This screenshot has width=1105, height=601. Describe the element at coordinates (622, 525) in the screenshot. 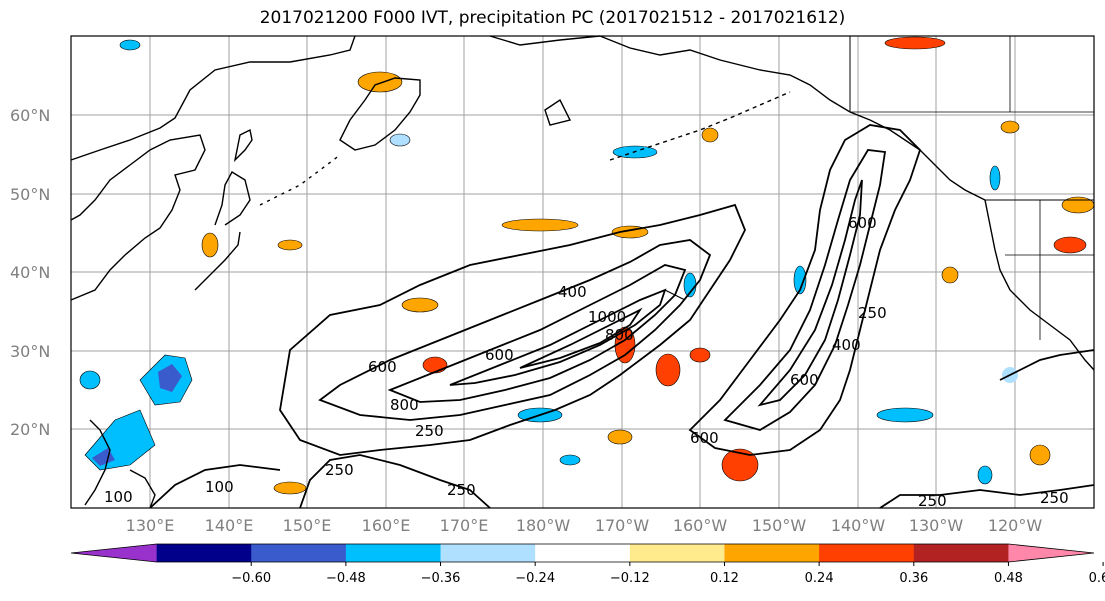

I see `lon-label: 170°W` at that location.